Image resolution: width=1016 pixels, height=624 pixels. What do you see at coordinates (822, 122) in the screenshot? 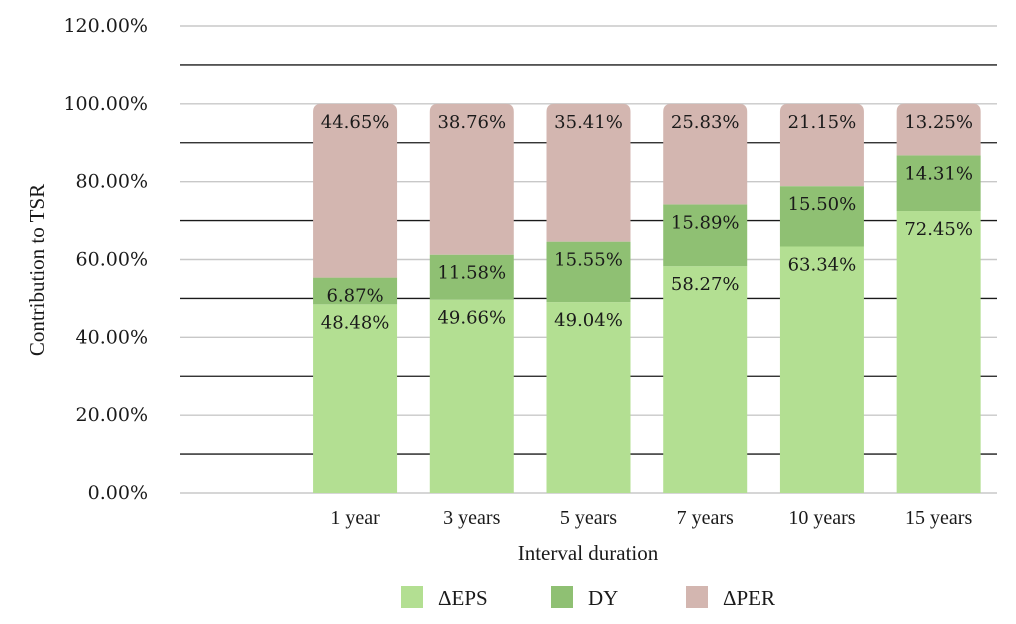
I see `data-label: 21.15%` at bounding box center [822, 122].